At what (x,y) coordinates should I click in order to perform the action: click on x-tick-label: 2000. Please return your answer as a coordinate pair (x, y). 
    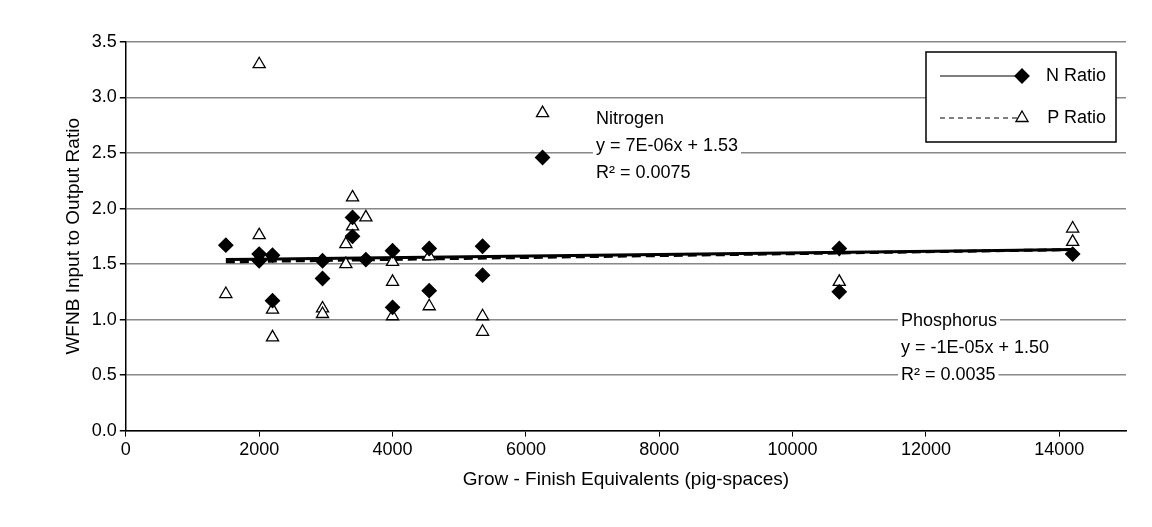
    Looking at the image, I should click on (259, 449).